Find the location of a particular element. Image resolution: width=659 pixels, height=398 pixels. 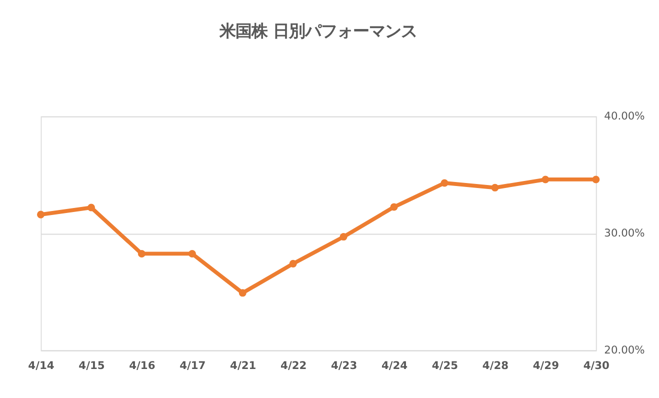

x-tick-label: 4/22 is located at coordinates (293, 365).